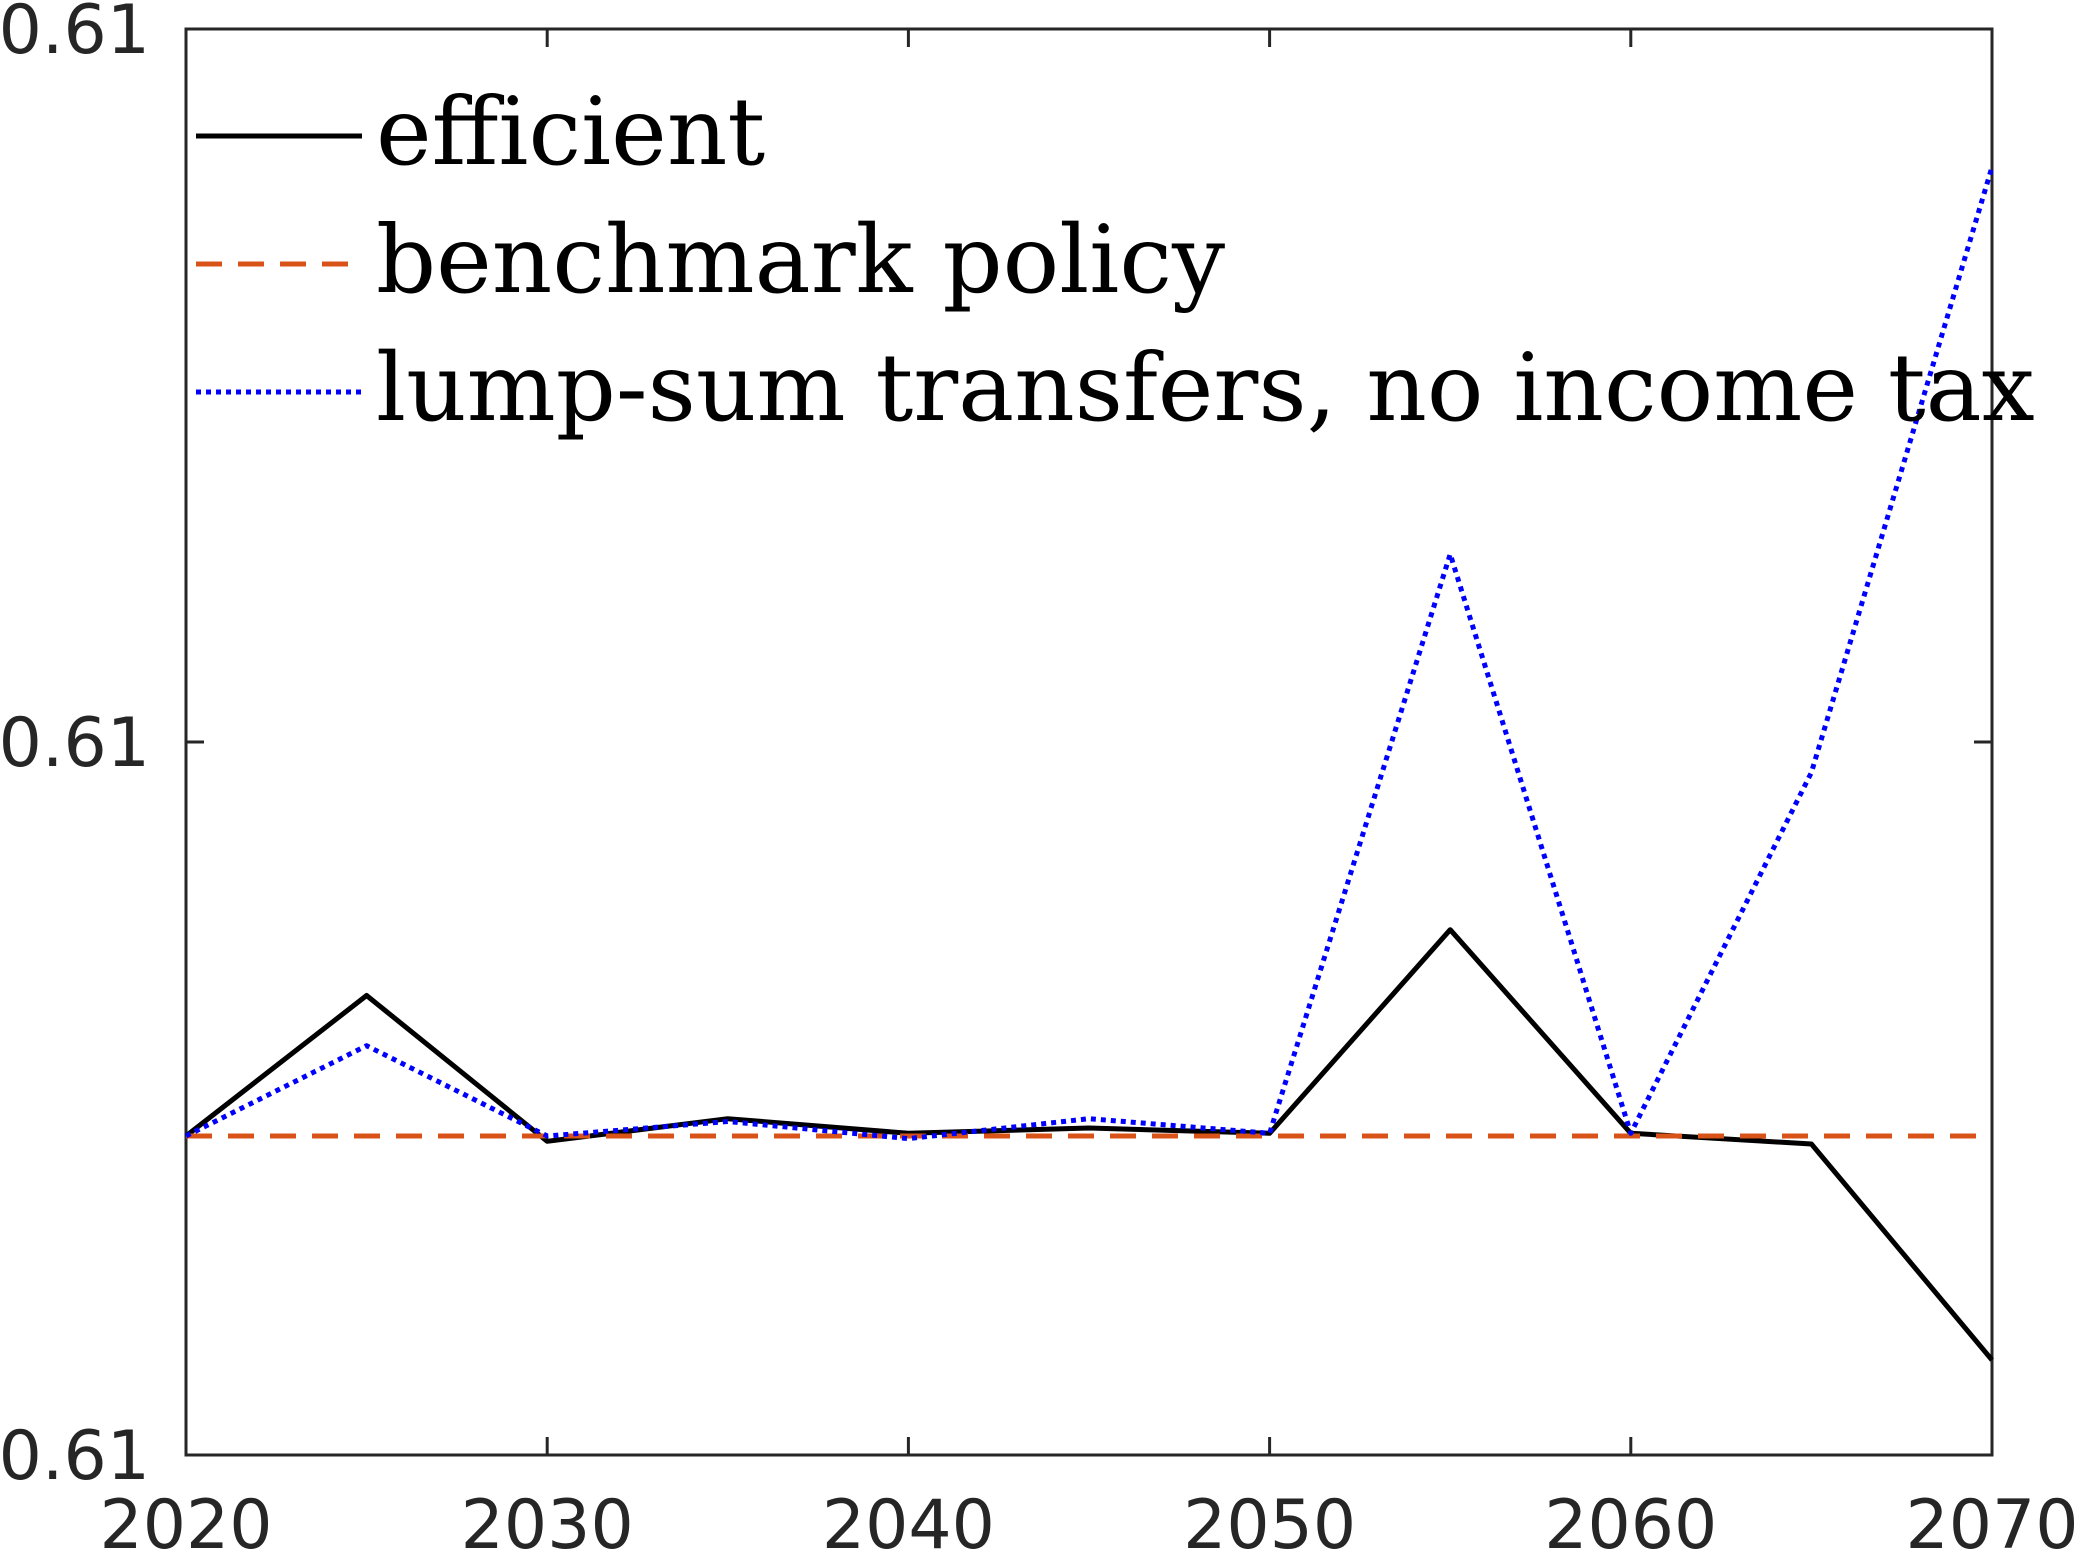 The width and height of the screenshot is (2082, 1554). Describe the element at coordinates (547, 1520) in the screenshot. I see `x-tick-label: 2030` at that location.